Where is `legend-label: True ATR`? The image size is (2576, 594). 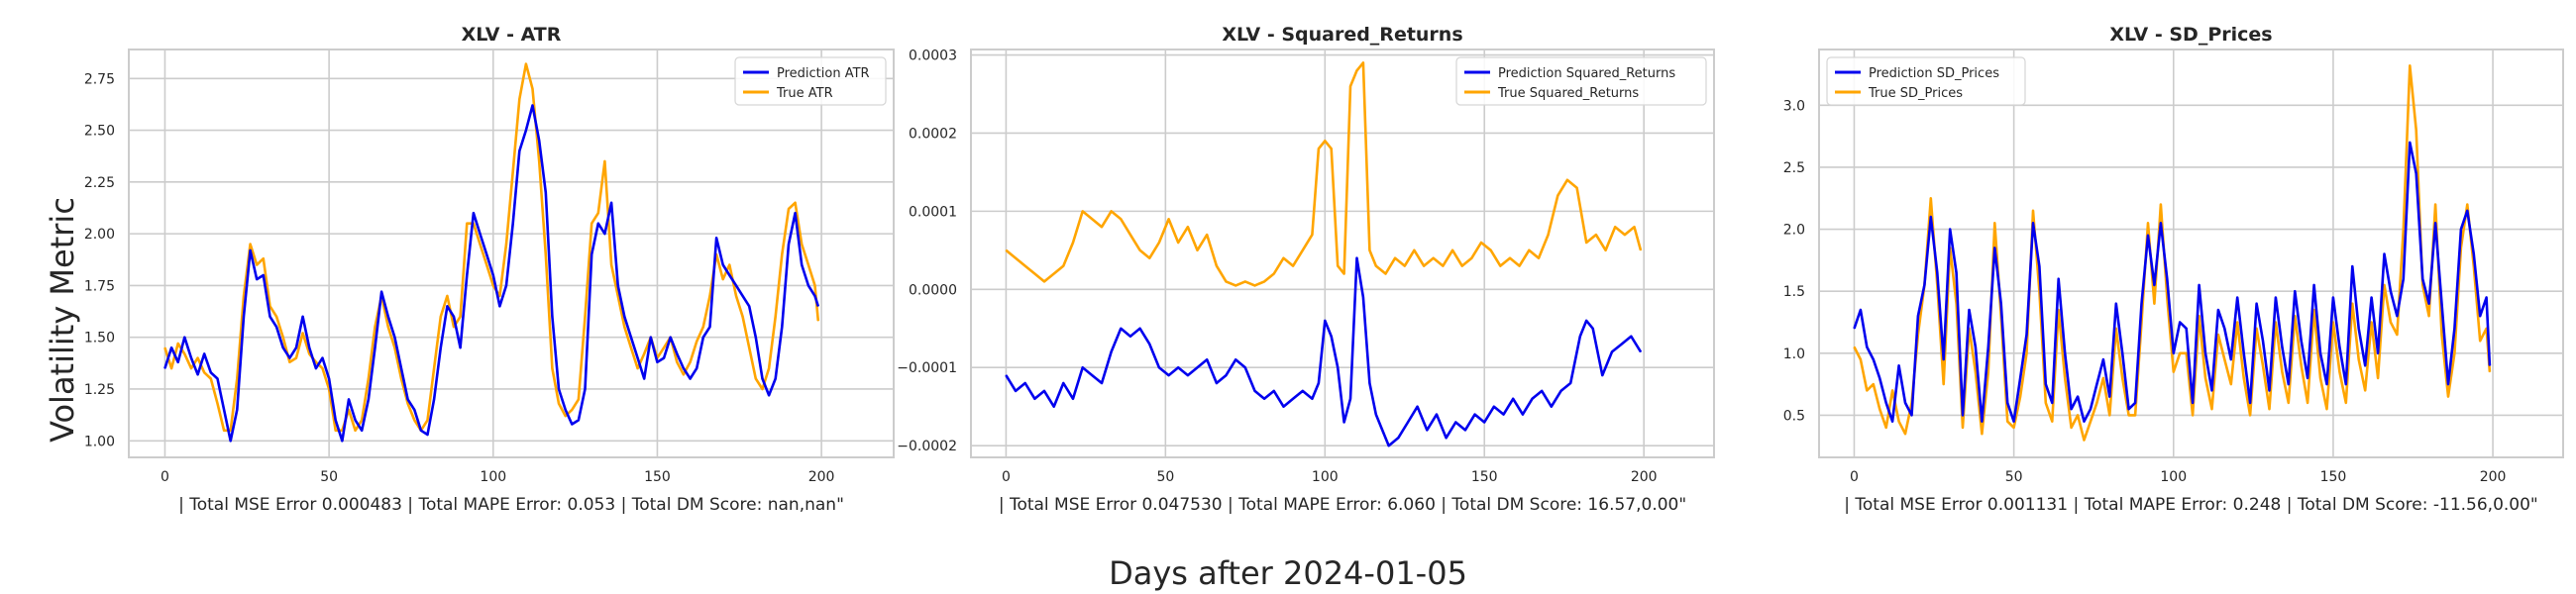 legend-label: True ATR is located at coordinates (805, 94).